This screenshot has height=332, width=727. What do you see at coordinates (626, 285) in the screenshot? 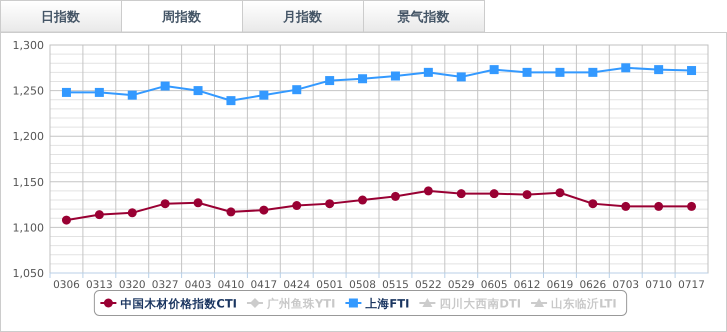
I see `x-tick-label: 0703` at bounding box center [626, 285].